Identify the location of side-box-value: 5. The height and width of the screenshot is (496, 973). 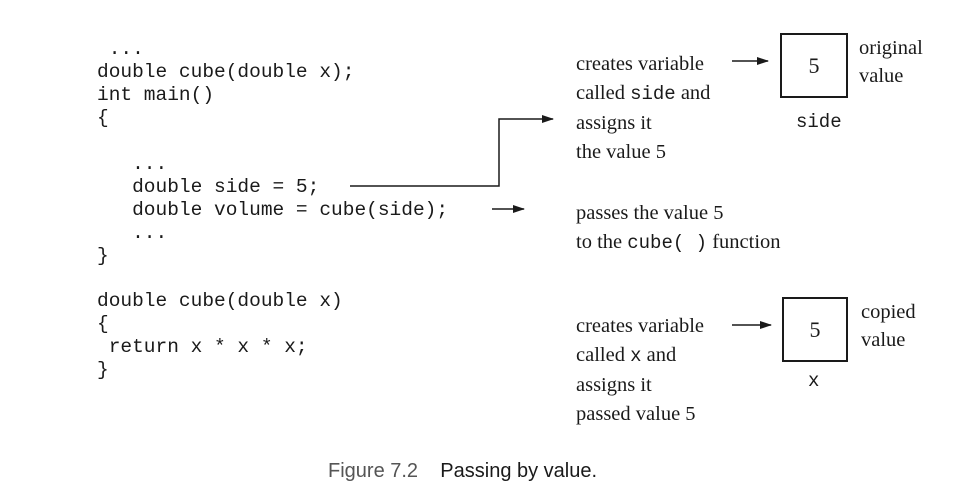
(814, 65).